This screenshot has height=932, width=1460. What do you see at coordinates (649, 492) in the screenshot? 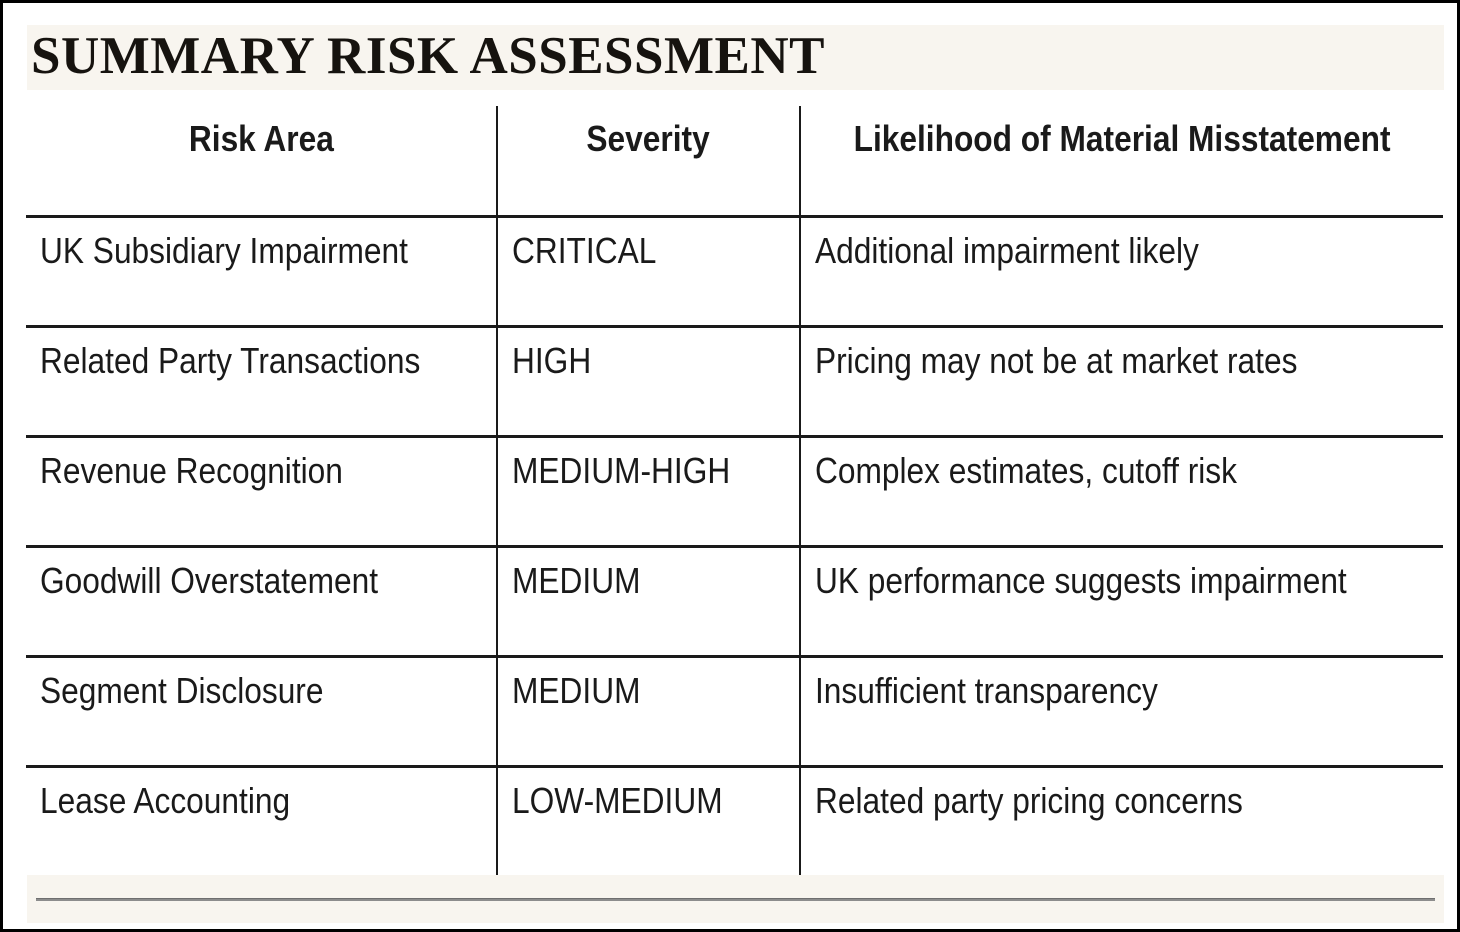
I see `severity-cell: MEDIUM-HIGH` at bounding box center [649, 492].